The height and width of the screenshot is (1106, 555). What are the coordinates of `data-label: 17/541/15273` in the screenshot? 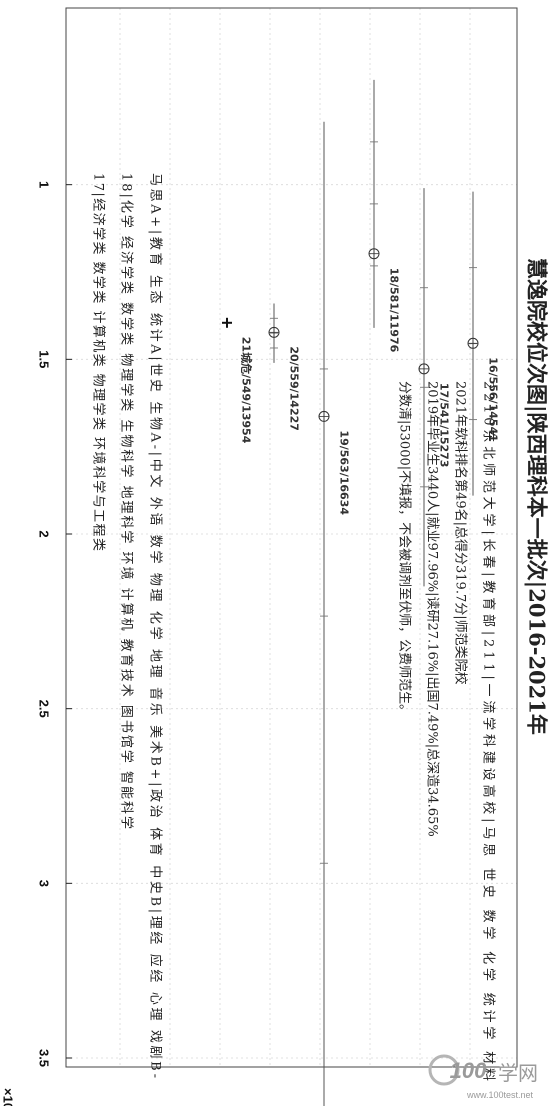 It's located at (444, 425).